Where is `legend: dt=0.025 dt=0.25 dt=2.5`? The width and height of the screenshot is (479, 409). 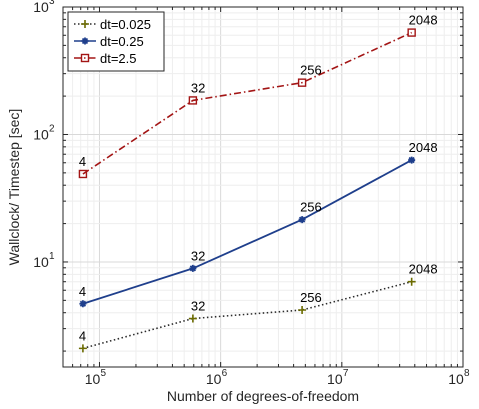
legend: dt=0.025 dt=0.25 dt=2.5 is located at coordinates (116, 41).